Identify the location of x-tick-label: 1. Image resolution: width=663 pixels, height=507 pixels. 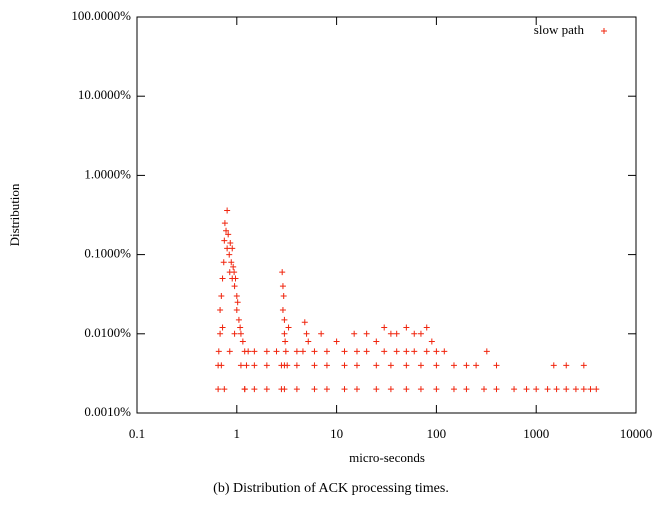
(237, 433).